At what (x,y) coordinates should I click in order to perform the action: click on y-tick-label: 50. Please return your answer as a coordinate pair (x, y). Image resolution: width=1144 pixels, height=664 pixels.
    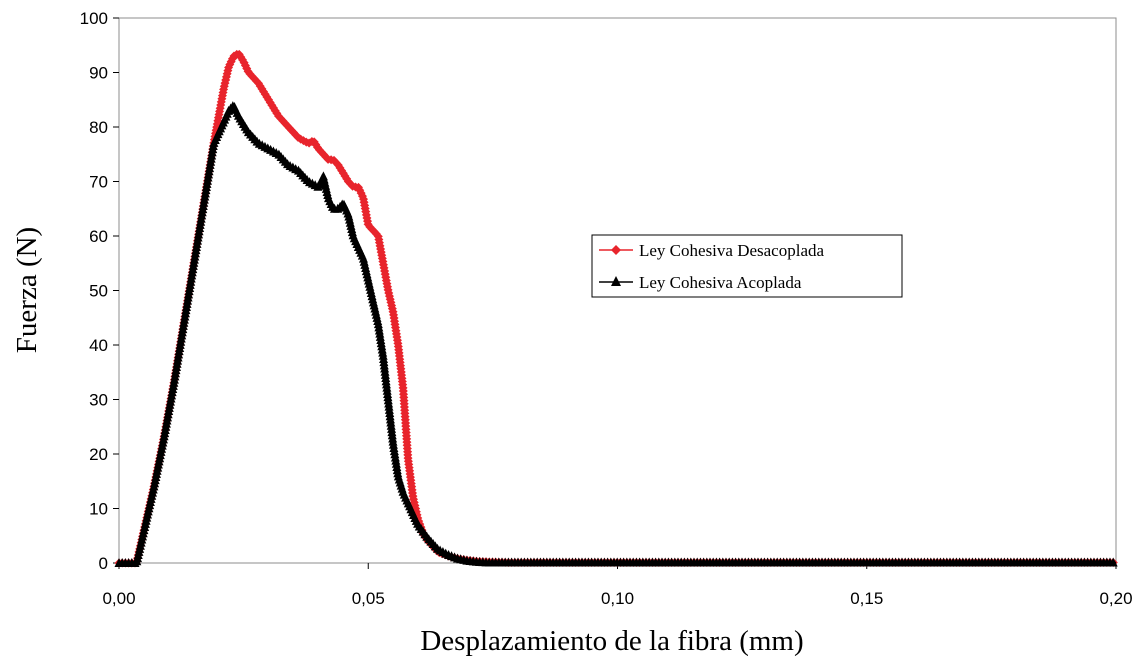
    Looking at the image, I should click on (98, 291).